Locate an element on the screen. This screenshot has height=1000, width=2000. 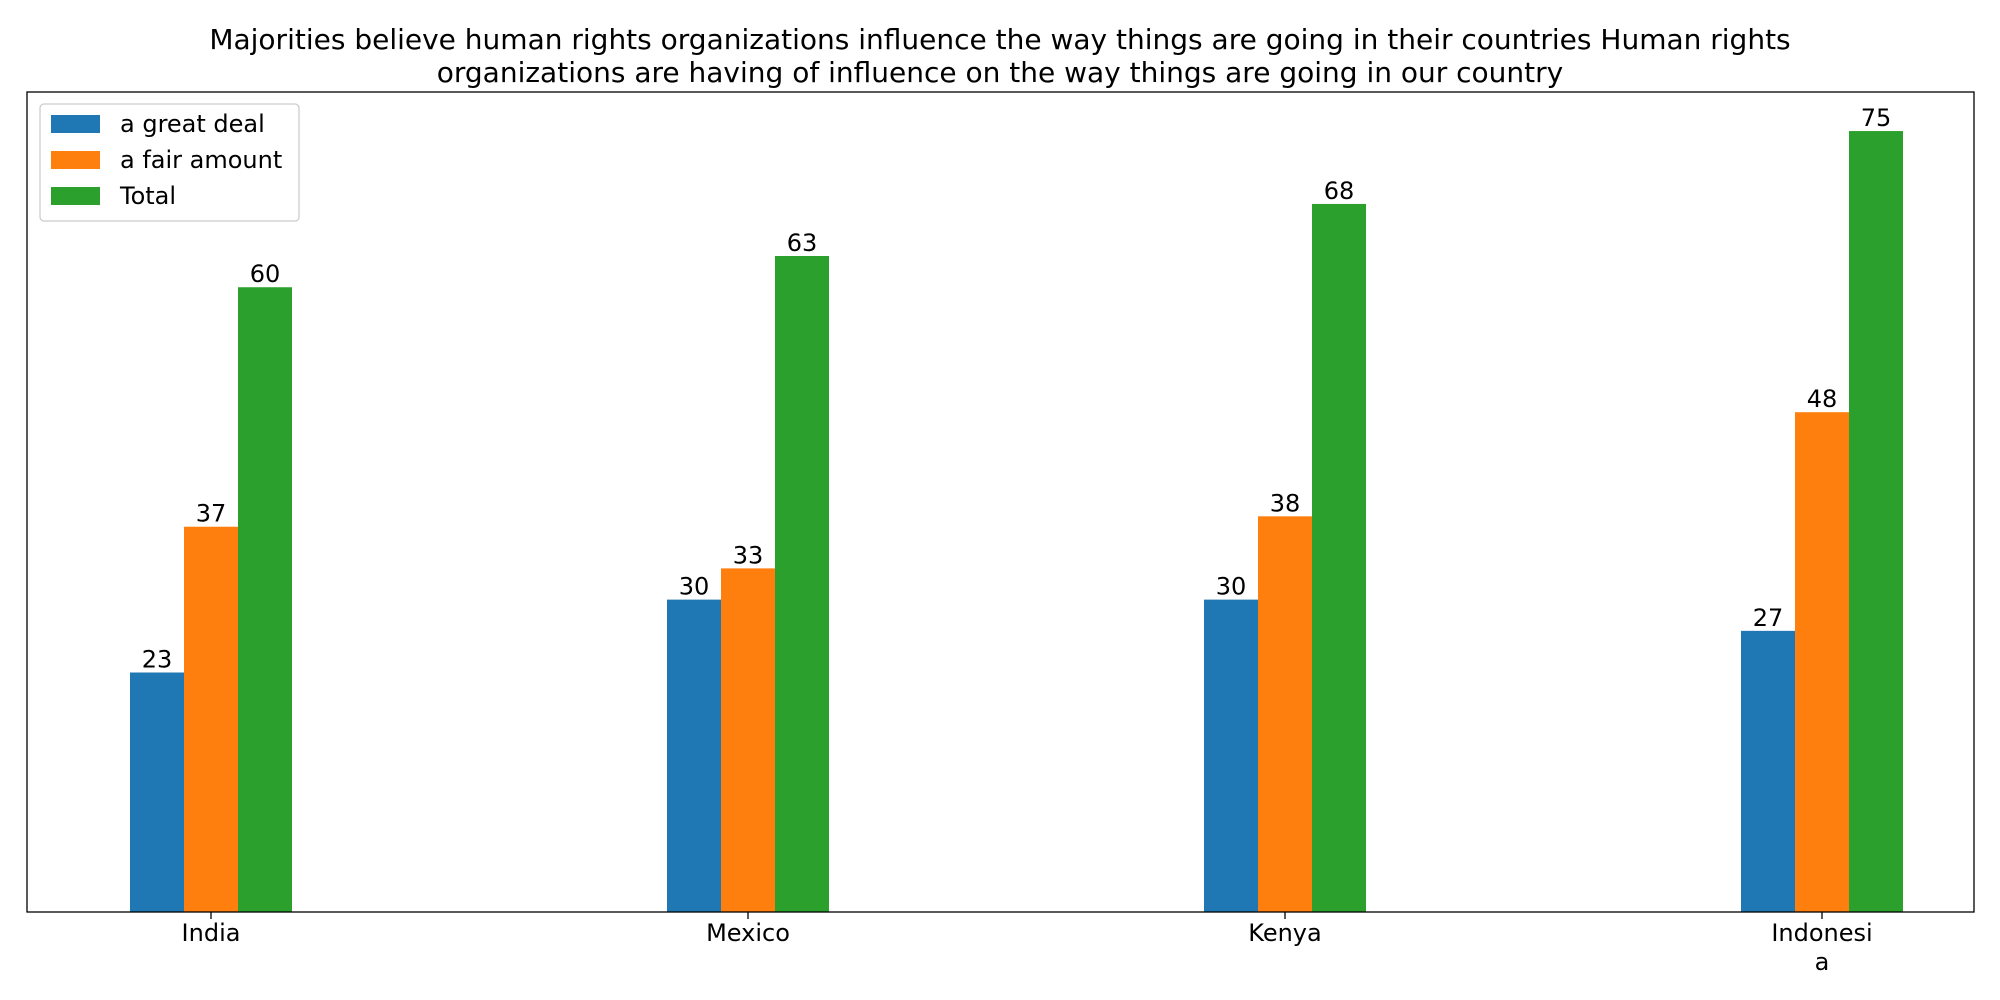
value-label: 48 is located at coordinates (1822, 399).